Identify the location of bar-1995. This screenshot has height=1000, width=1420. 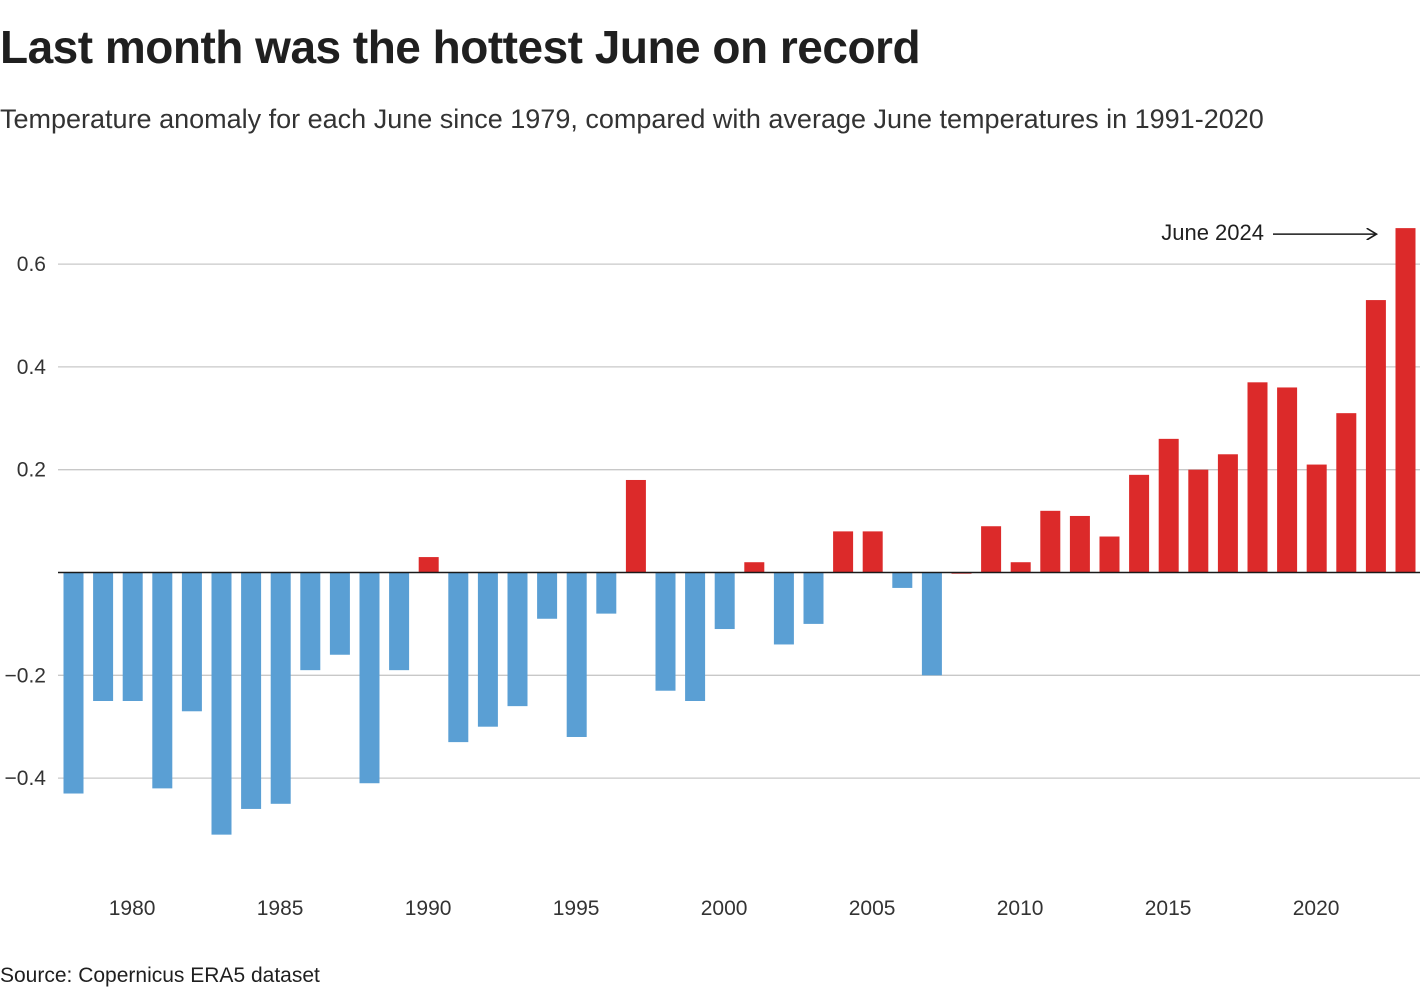
(547, 595).